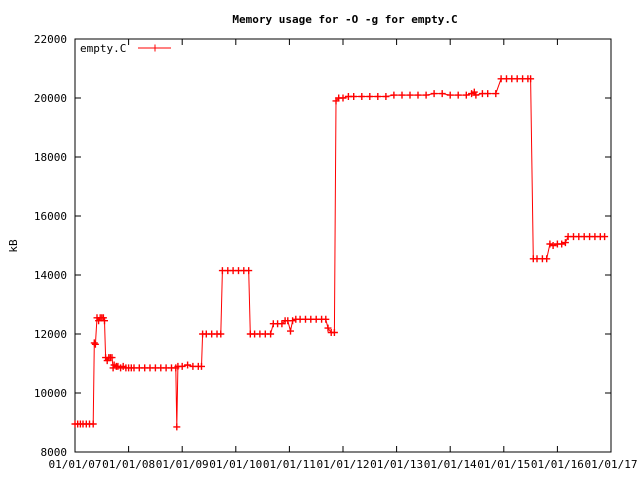  Describe the element at coordinates (235, 464) in the screenshot. I see `x-tick-label: 01/01/10` at that location.